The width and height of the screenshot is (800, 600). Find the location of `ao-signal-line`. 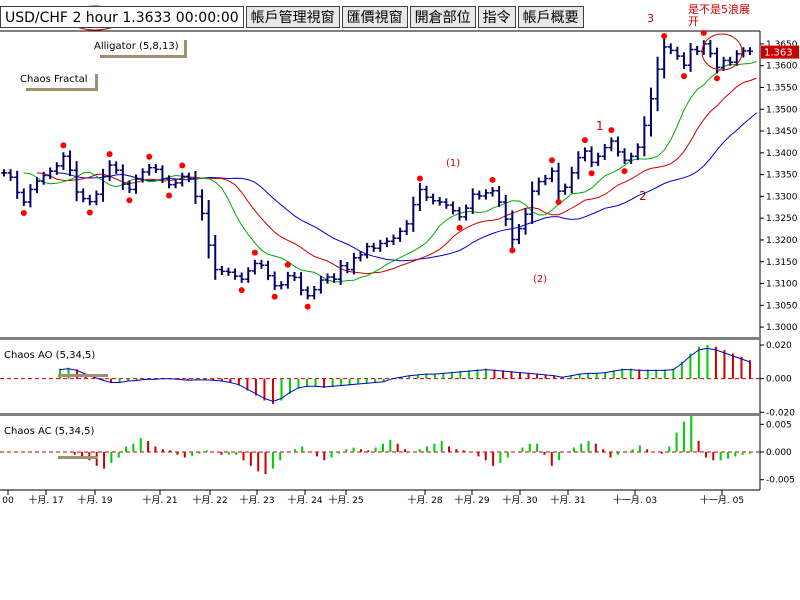

ao-signal-line is located at coordinates (405, 374).